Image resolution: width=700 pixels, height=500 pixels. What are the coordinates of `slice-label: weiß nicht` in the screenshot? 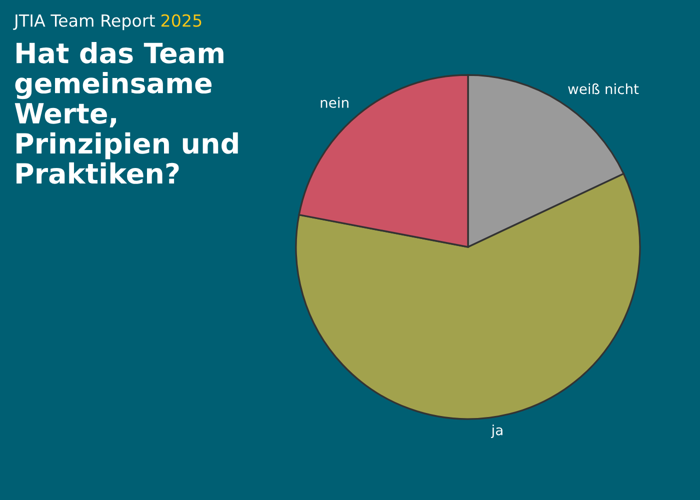 It's located at (603, 88).